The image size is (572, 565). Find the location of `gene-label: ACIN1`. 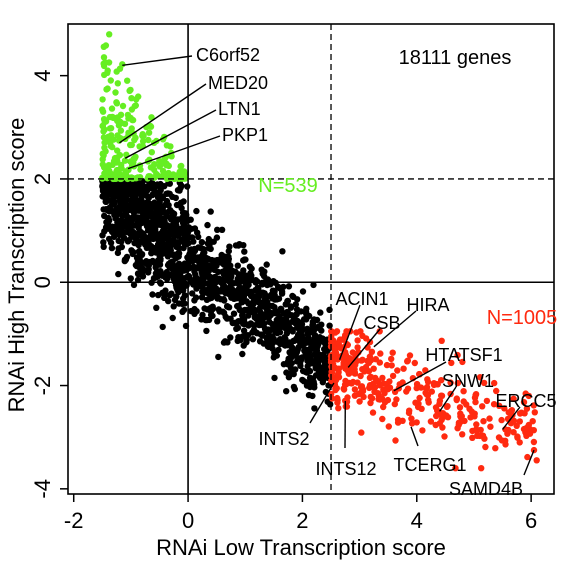

gene-label: ACIN1 is located at coordinates (361, 299).